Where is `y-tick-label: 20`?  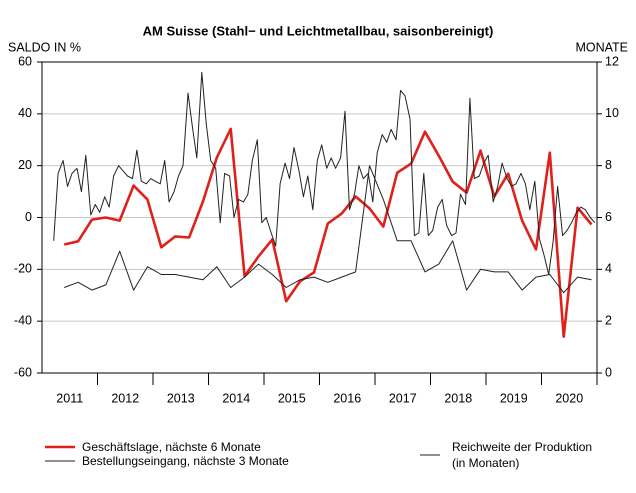
y-tick-label: 20 is located at coordinates (25, 165).